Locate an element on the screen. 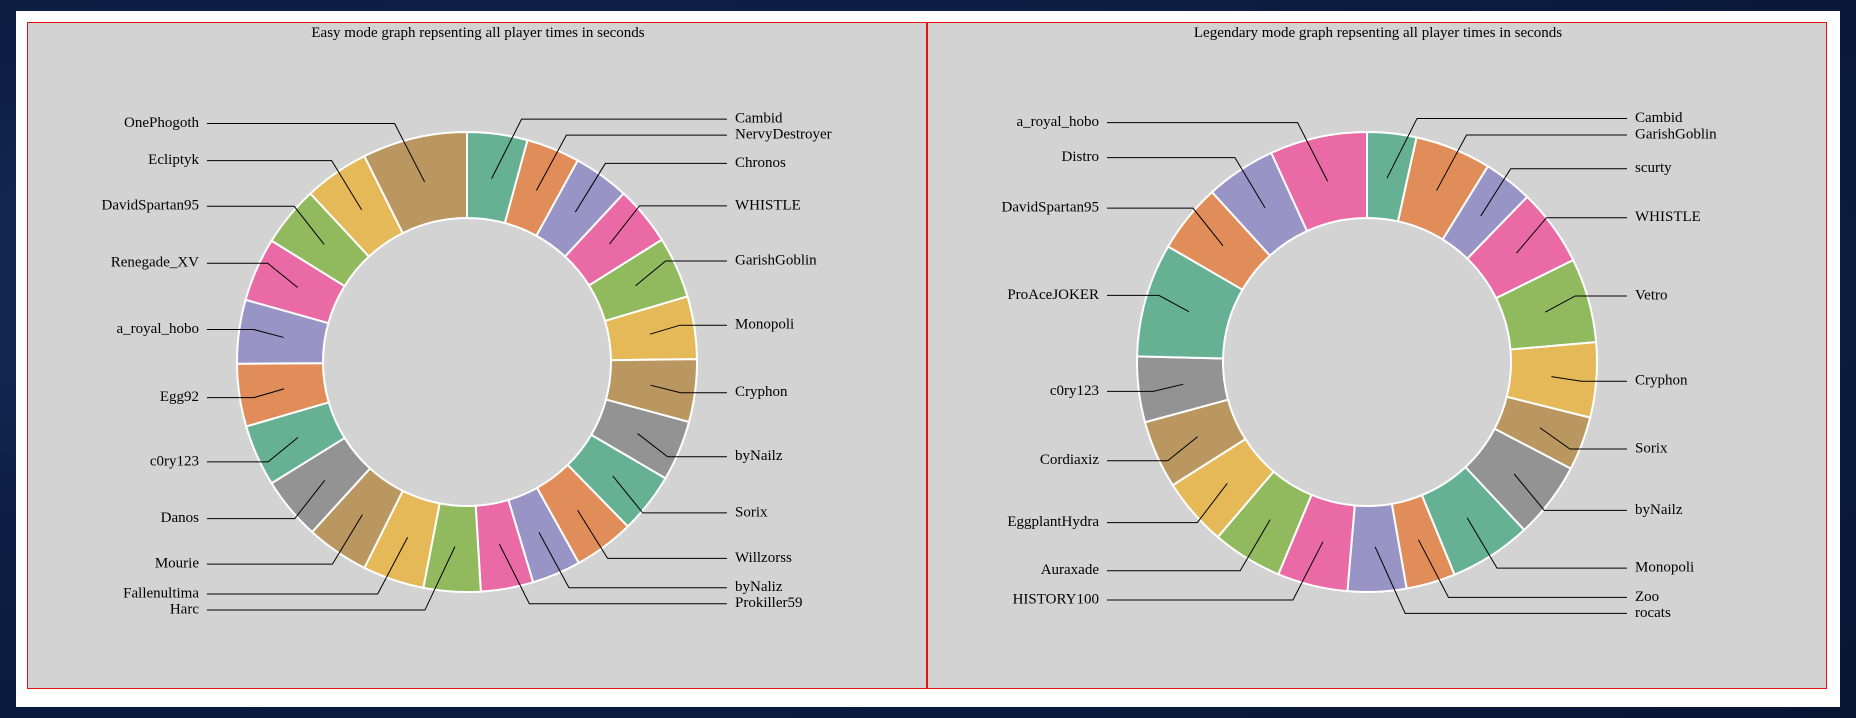 This screenshot has width=1856, height=718. slice-label-distro: Distro is located at coordinates (1081, 157).